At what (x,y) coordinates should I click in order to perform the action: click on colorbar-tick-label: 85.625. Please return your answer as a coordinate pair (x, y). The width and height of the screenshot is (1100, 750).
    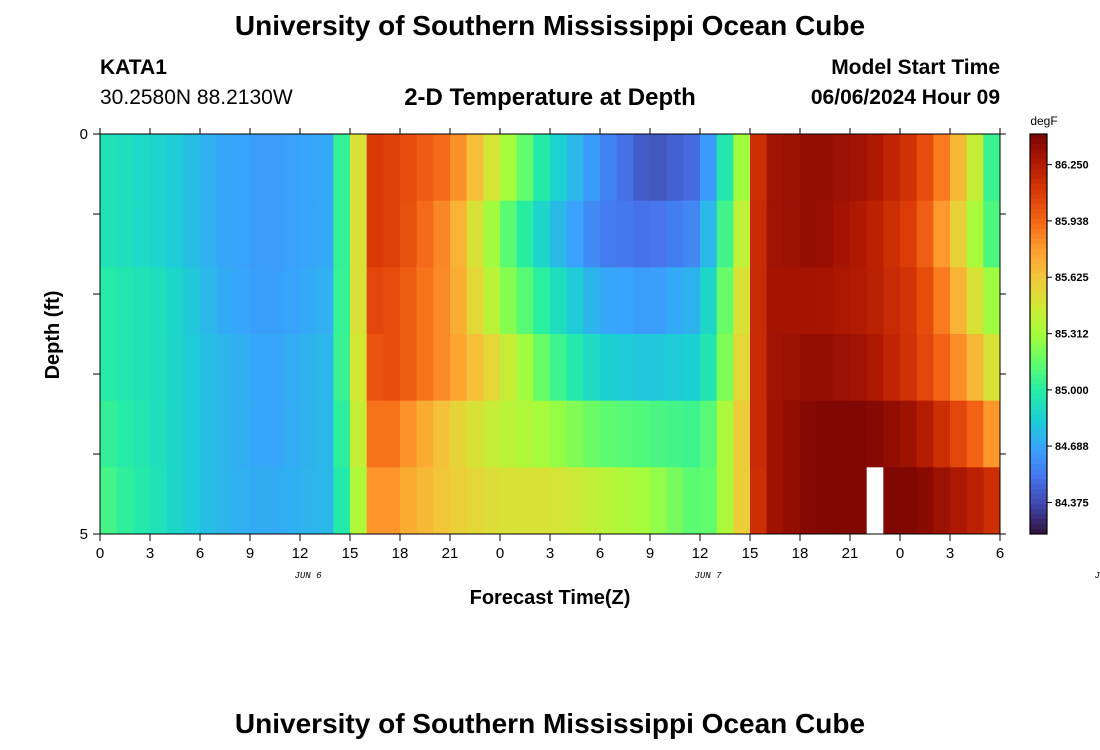
    Looking at the image, I should click on (1072, 278).